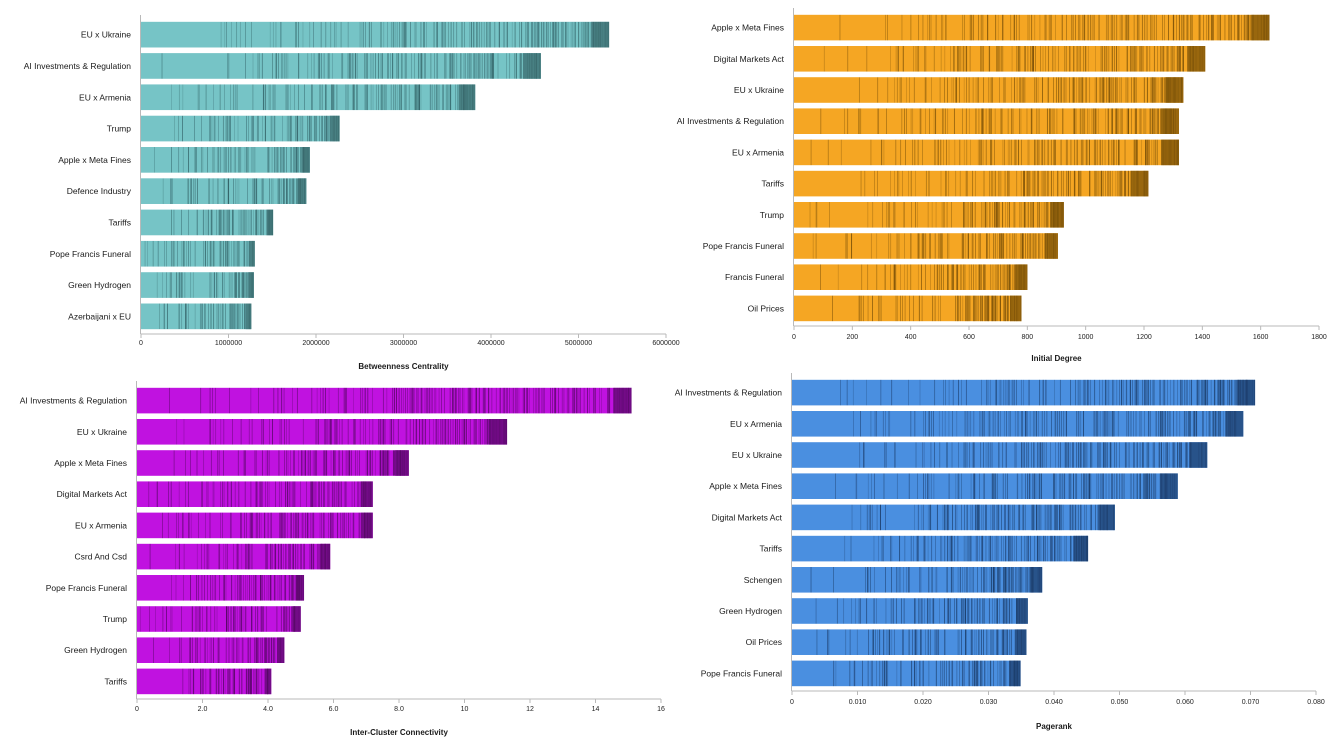 This screenshot has width=1344, height=743. What do you see at coordinates (315, 343) in the screenshot?
I see `x-tick-label: 2000000` at bounding box center [315, 343].